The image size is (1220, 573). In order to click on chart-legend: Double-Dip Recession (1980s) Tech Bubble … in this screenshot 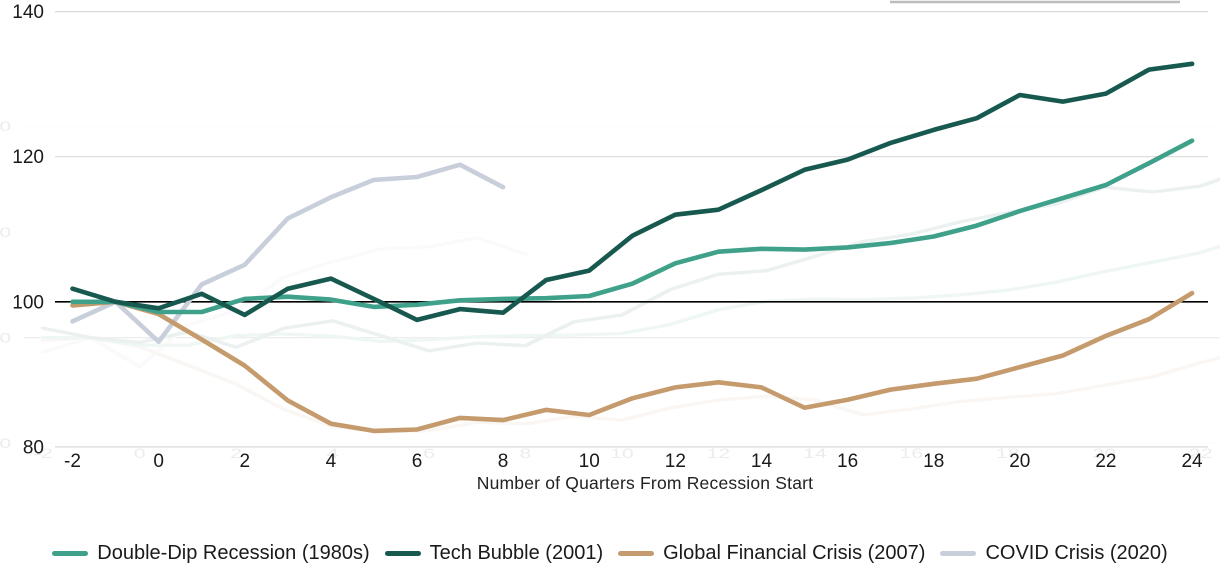, I will do `click(610, 553)`.